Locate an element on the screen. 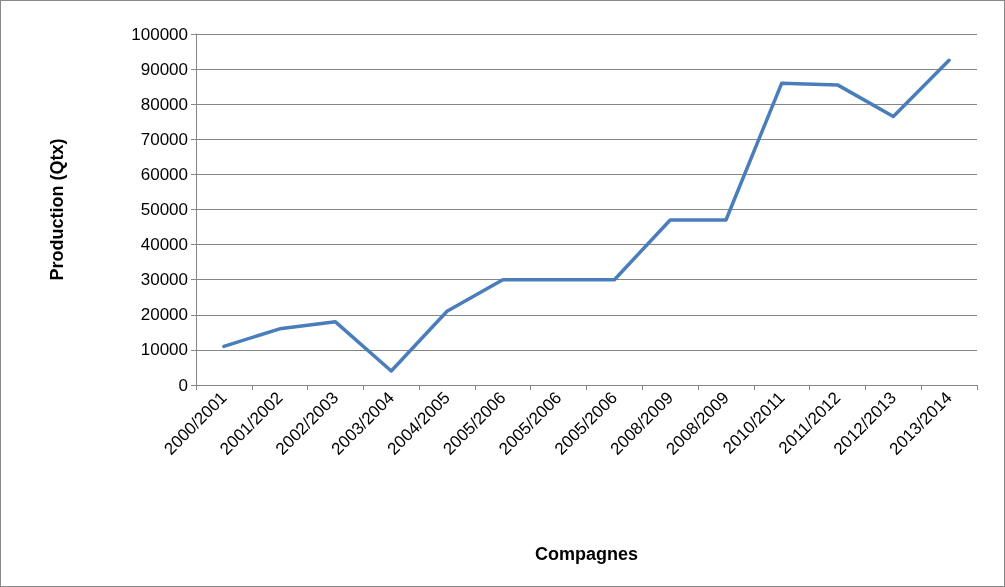  y-tick-label: 50000 is located at coordinates (164, 209).